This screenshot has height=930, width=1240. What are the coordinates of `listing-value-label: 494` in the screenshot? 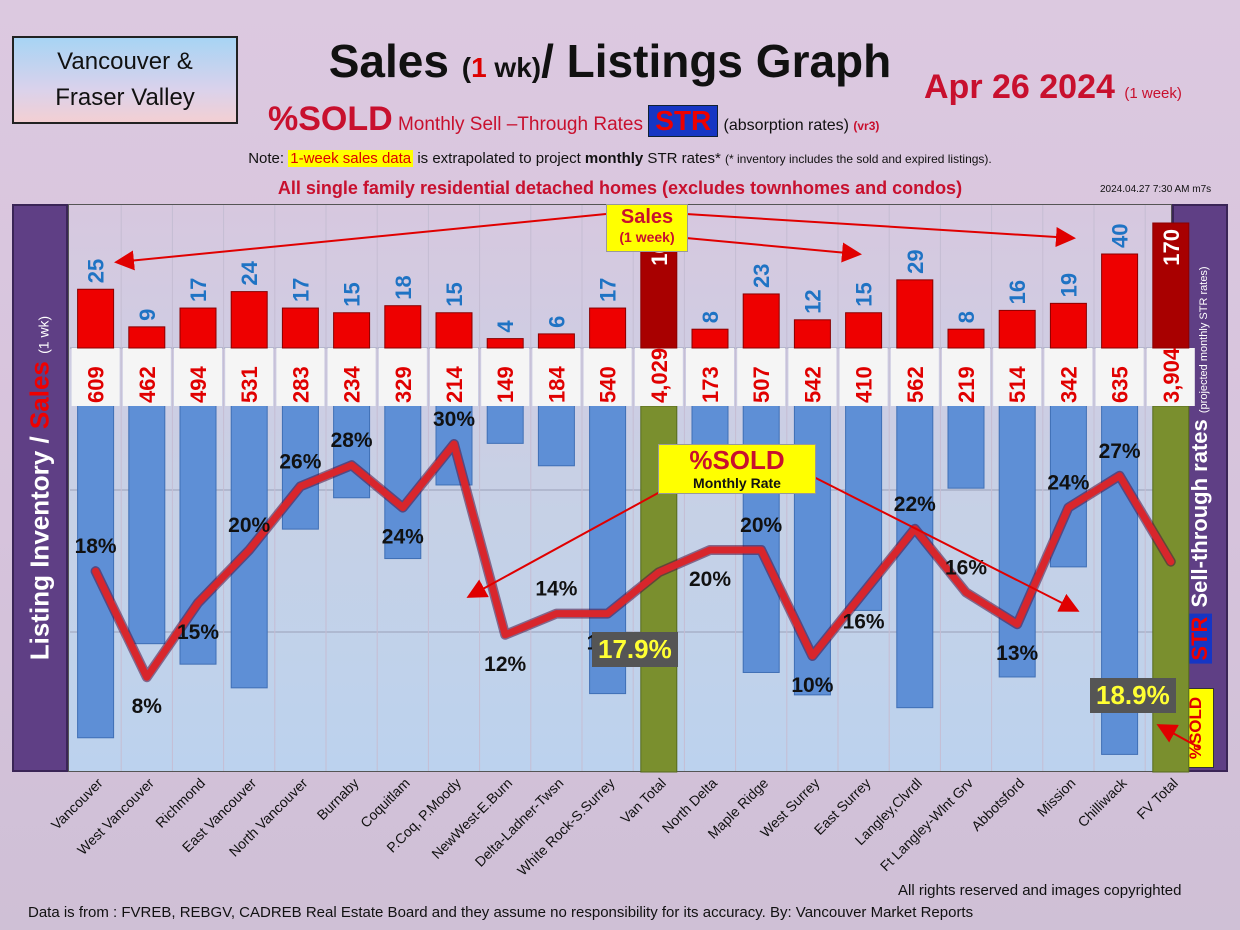 It's located at (198, 384).